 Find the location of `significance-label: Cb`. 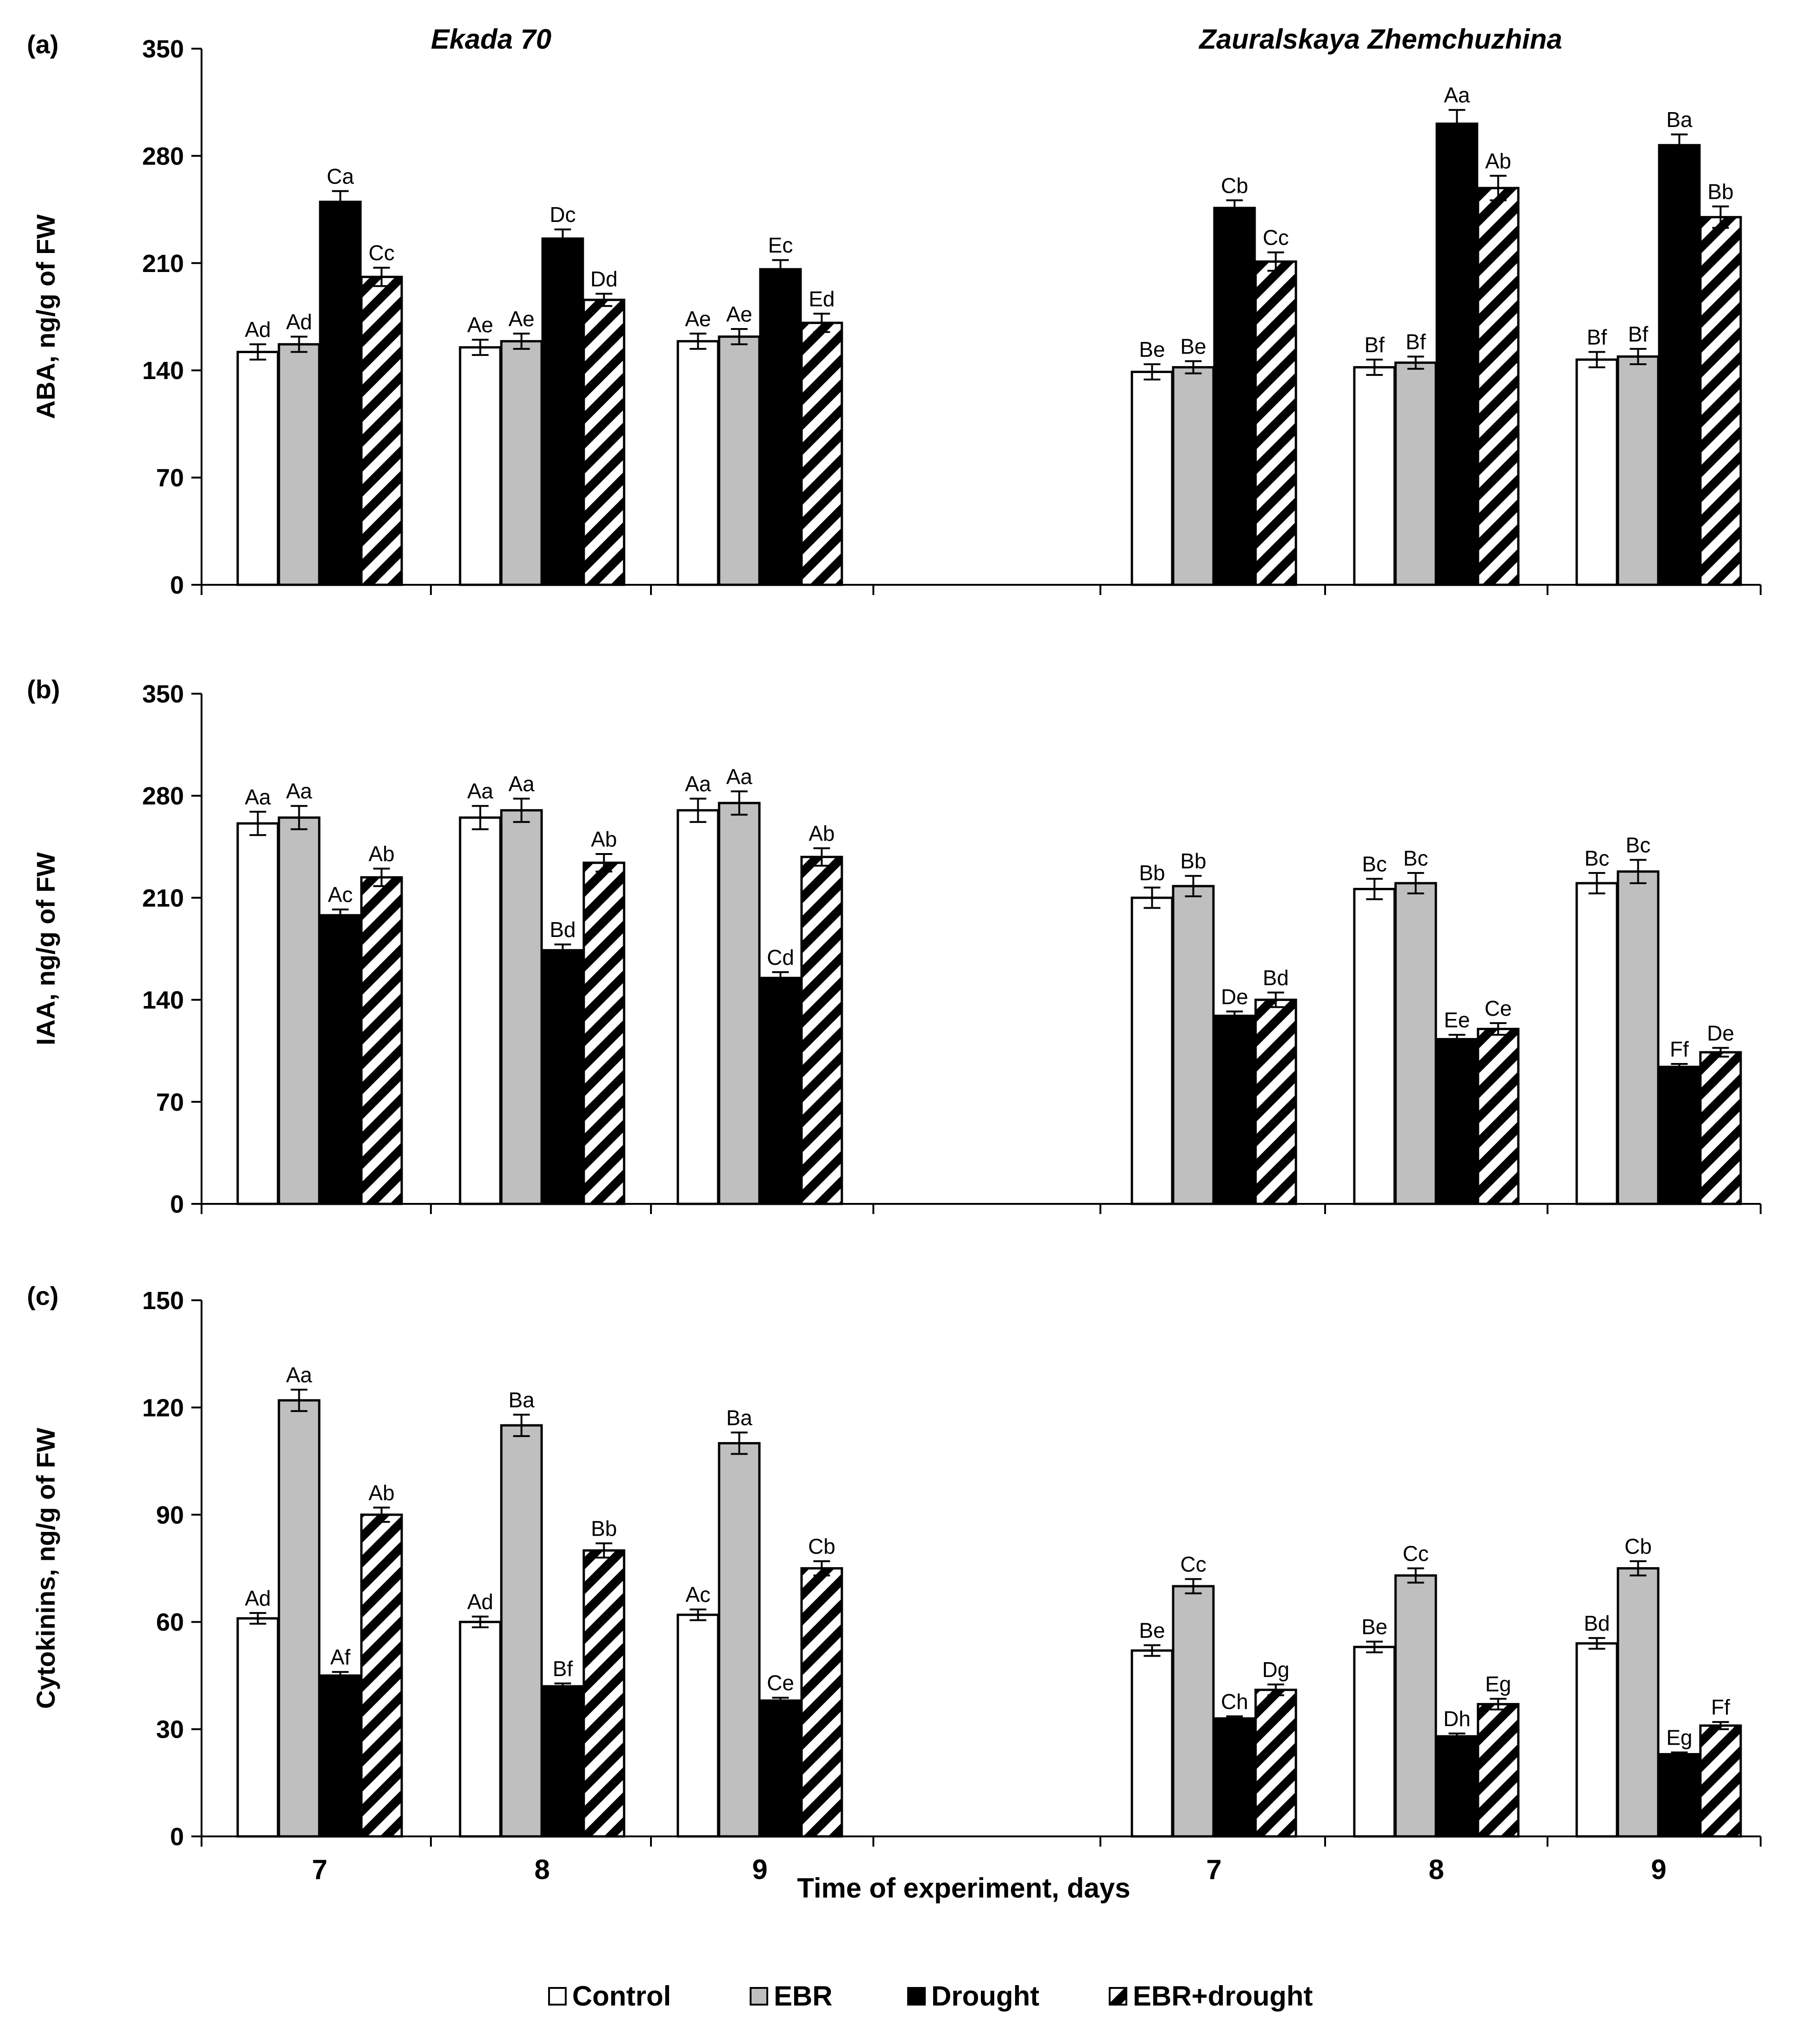

significance-label: Cb is located at coordinates (1638, 1546).